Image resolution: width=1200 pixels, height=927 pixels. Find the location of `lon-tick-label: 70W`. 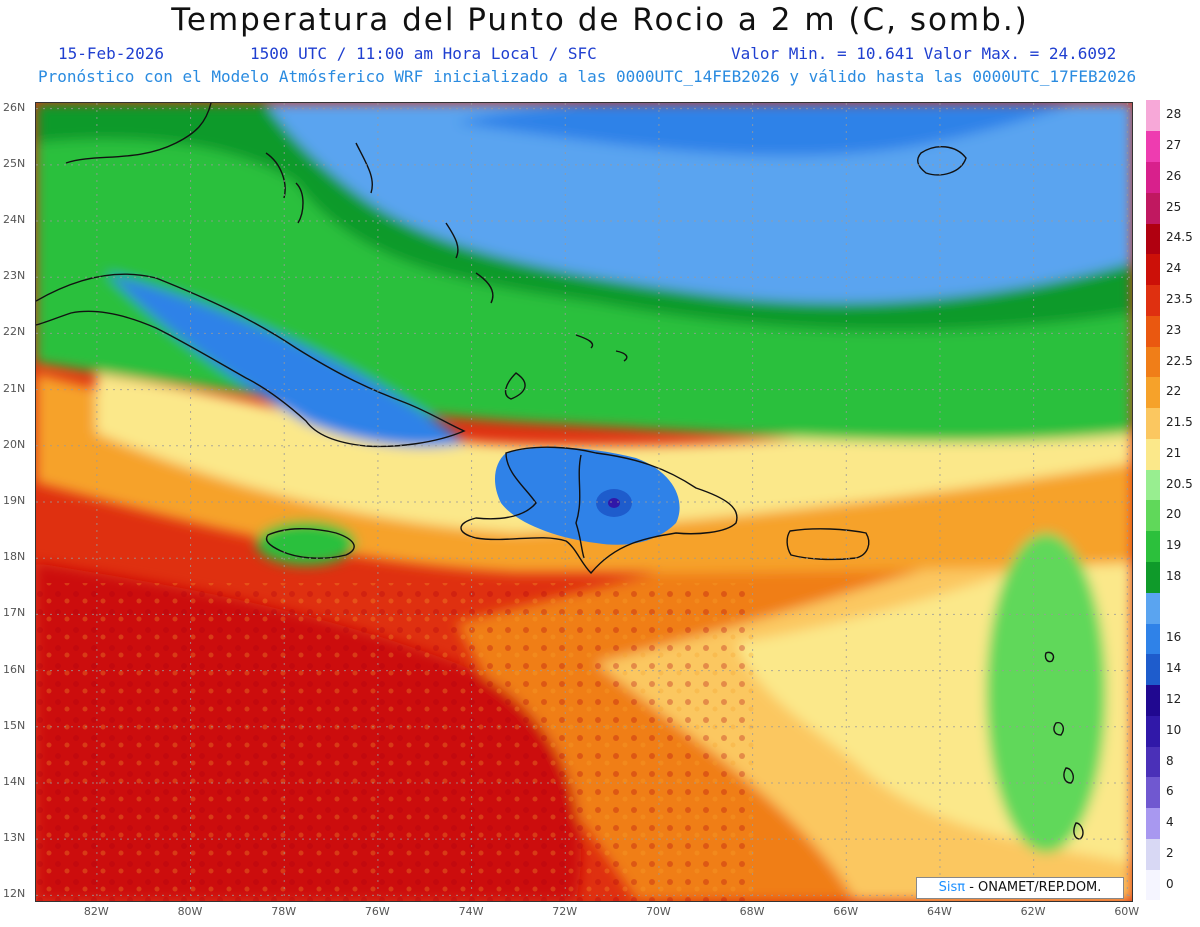

lon-tick-label: 70W is located at coordinates (658, 911).